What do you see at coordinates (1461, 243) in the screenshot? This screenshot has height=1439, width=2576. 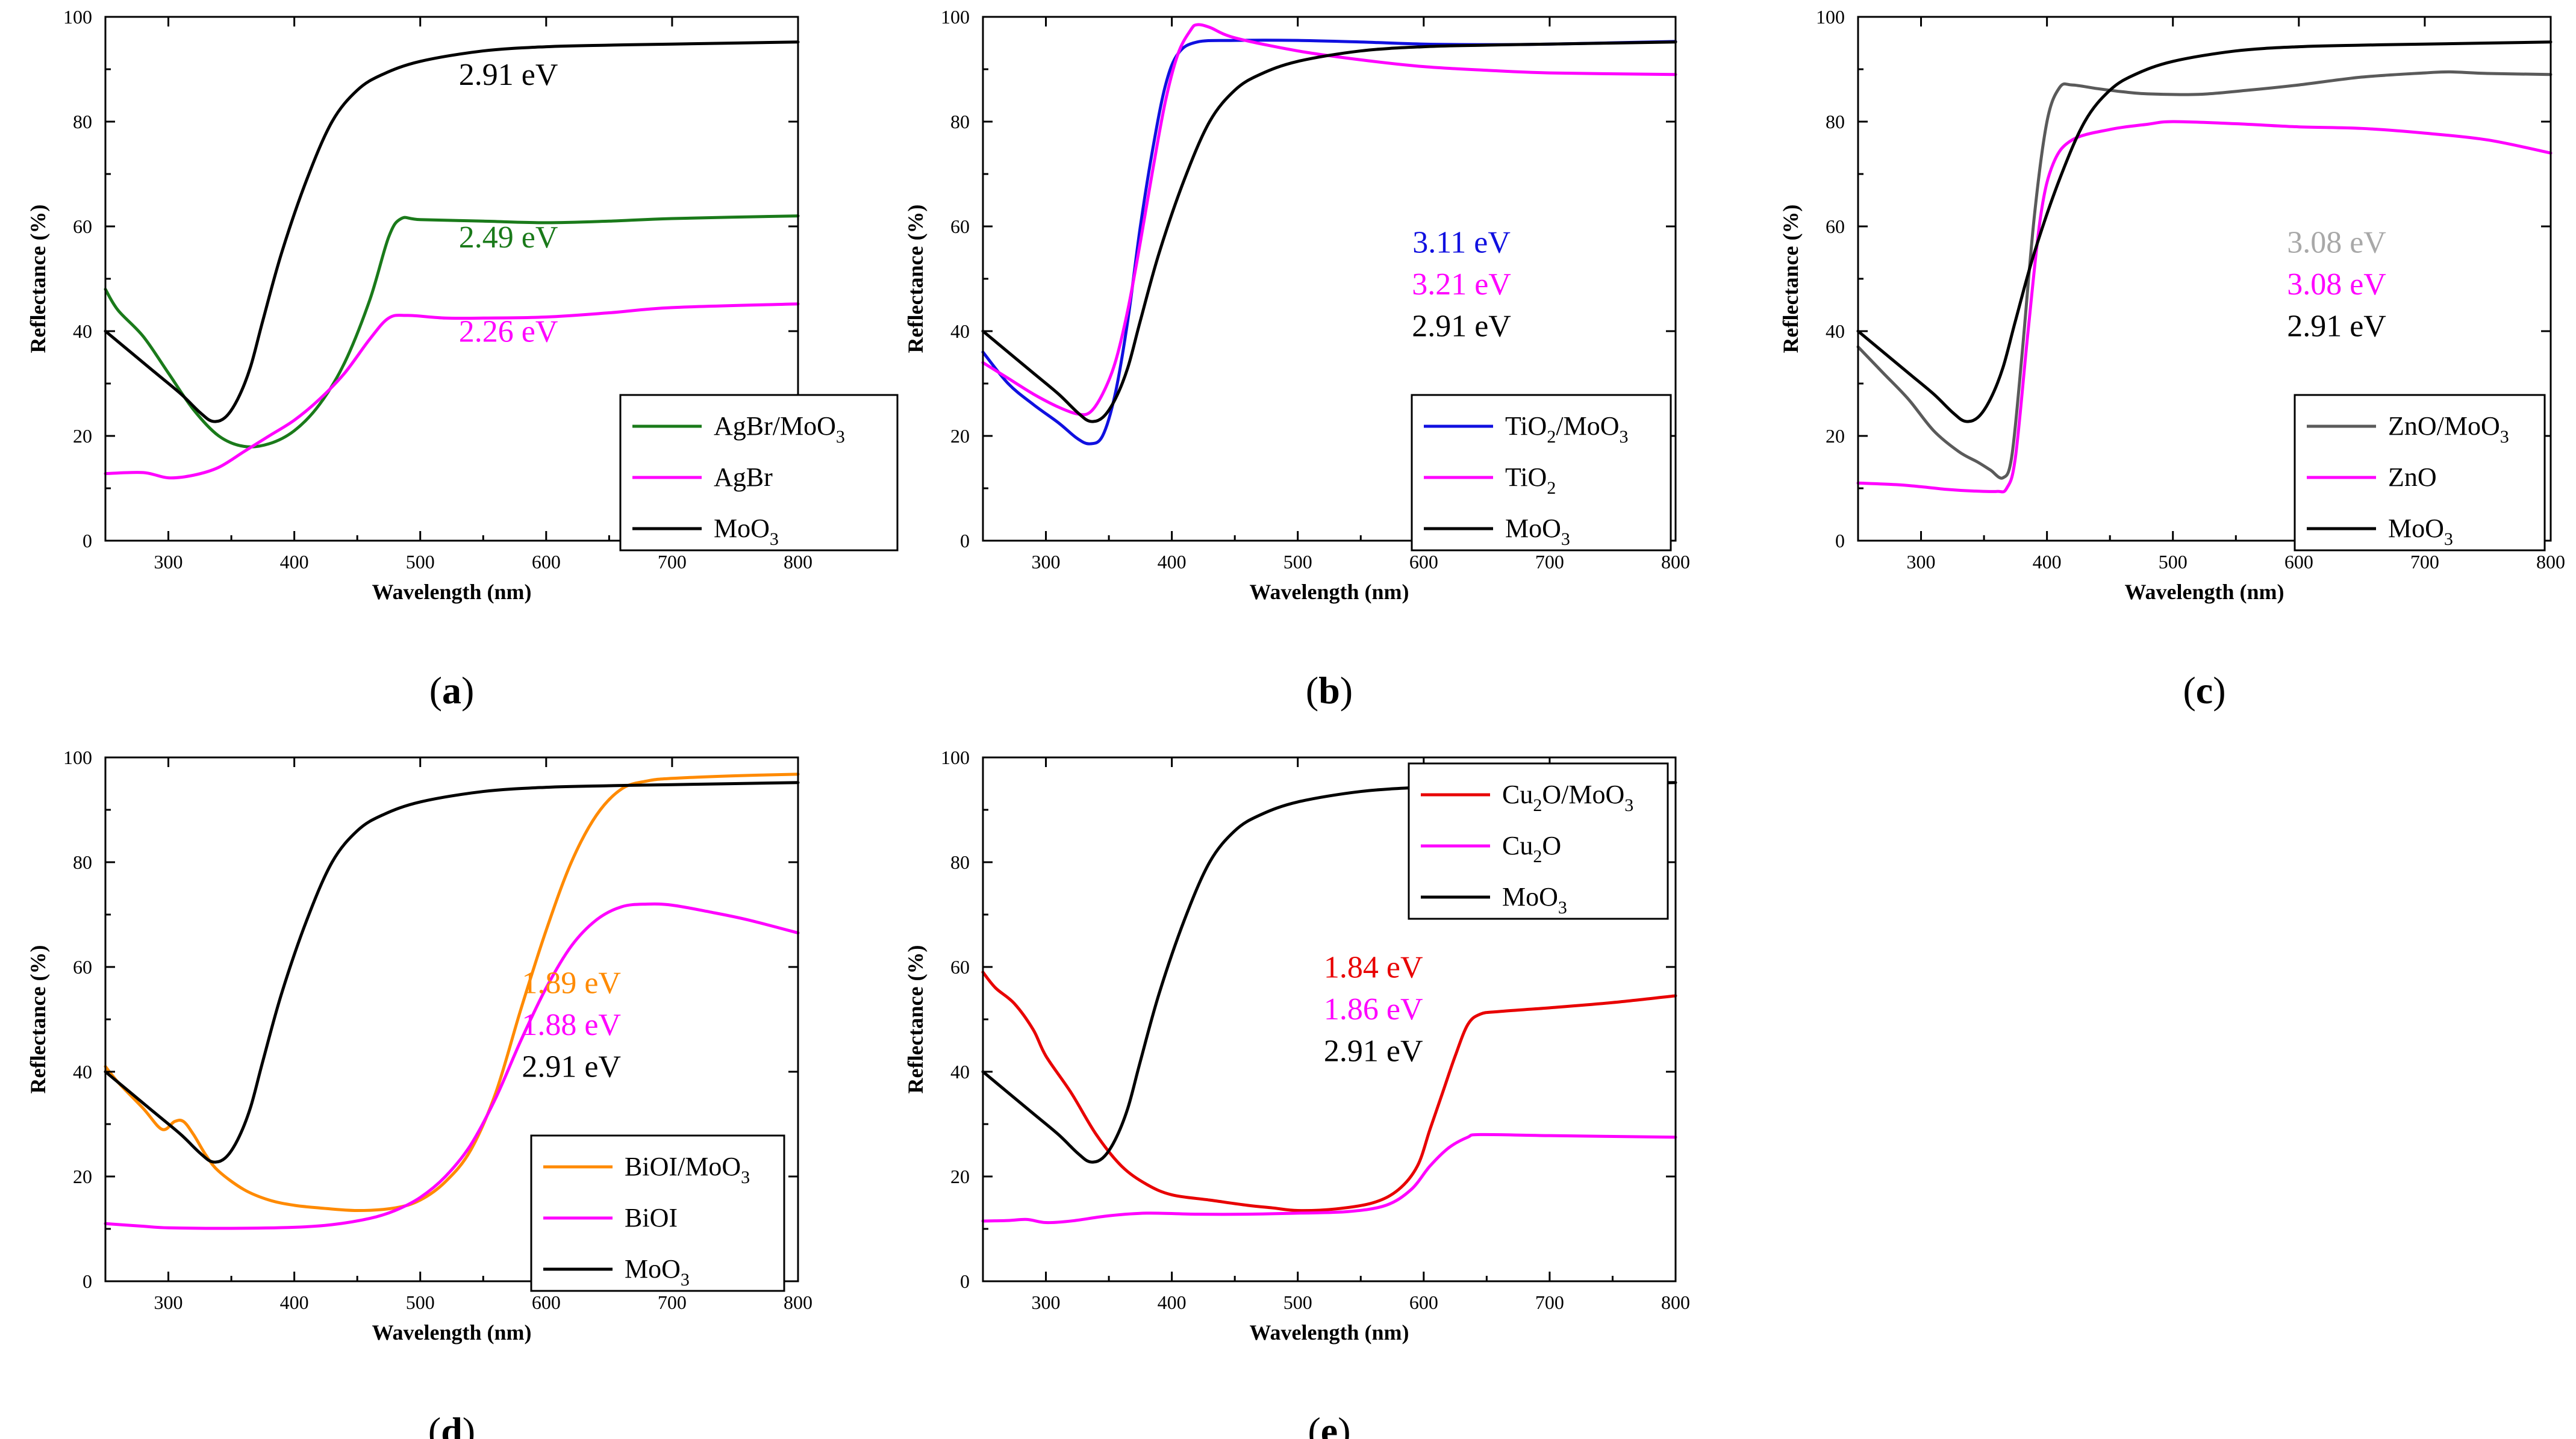 I see `band-gap-label: 3.11 eV` at bounding box center [1461, 243].